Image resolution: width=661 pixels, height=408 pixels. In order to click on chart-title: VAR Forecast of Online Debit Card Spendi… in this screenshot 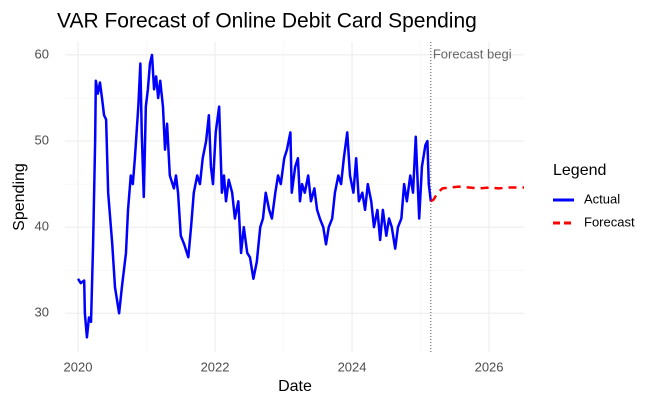, I will do `click(267, 21)`.